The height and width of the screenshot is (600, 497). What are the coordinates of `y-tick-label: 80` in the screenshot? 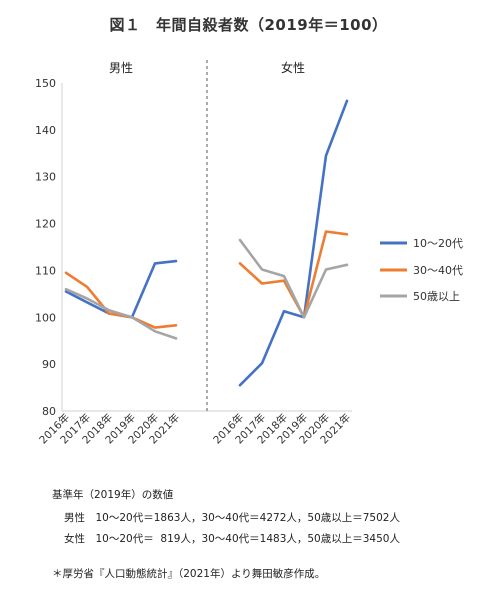 It's located at (49, 411).